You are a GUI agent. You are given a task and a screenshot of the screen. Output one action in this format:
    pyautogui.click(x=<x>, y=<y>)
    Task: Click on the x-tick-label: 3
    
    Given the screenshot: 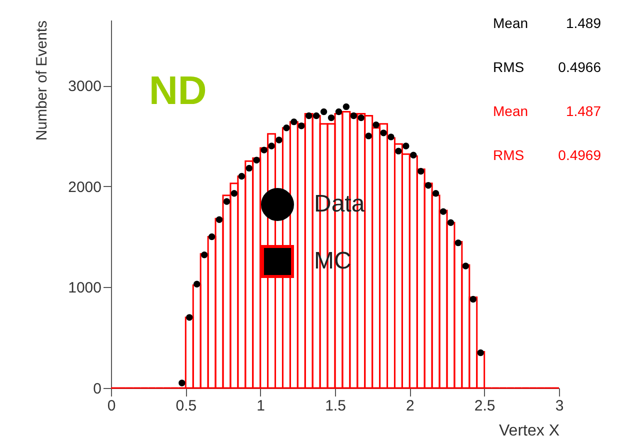 What is the action you would take?
    pyautogui.click(x=559, y=406)
    